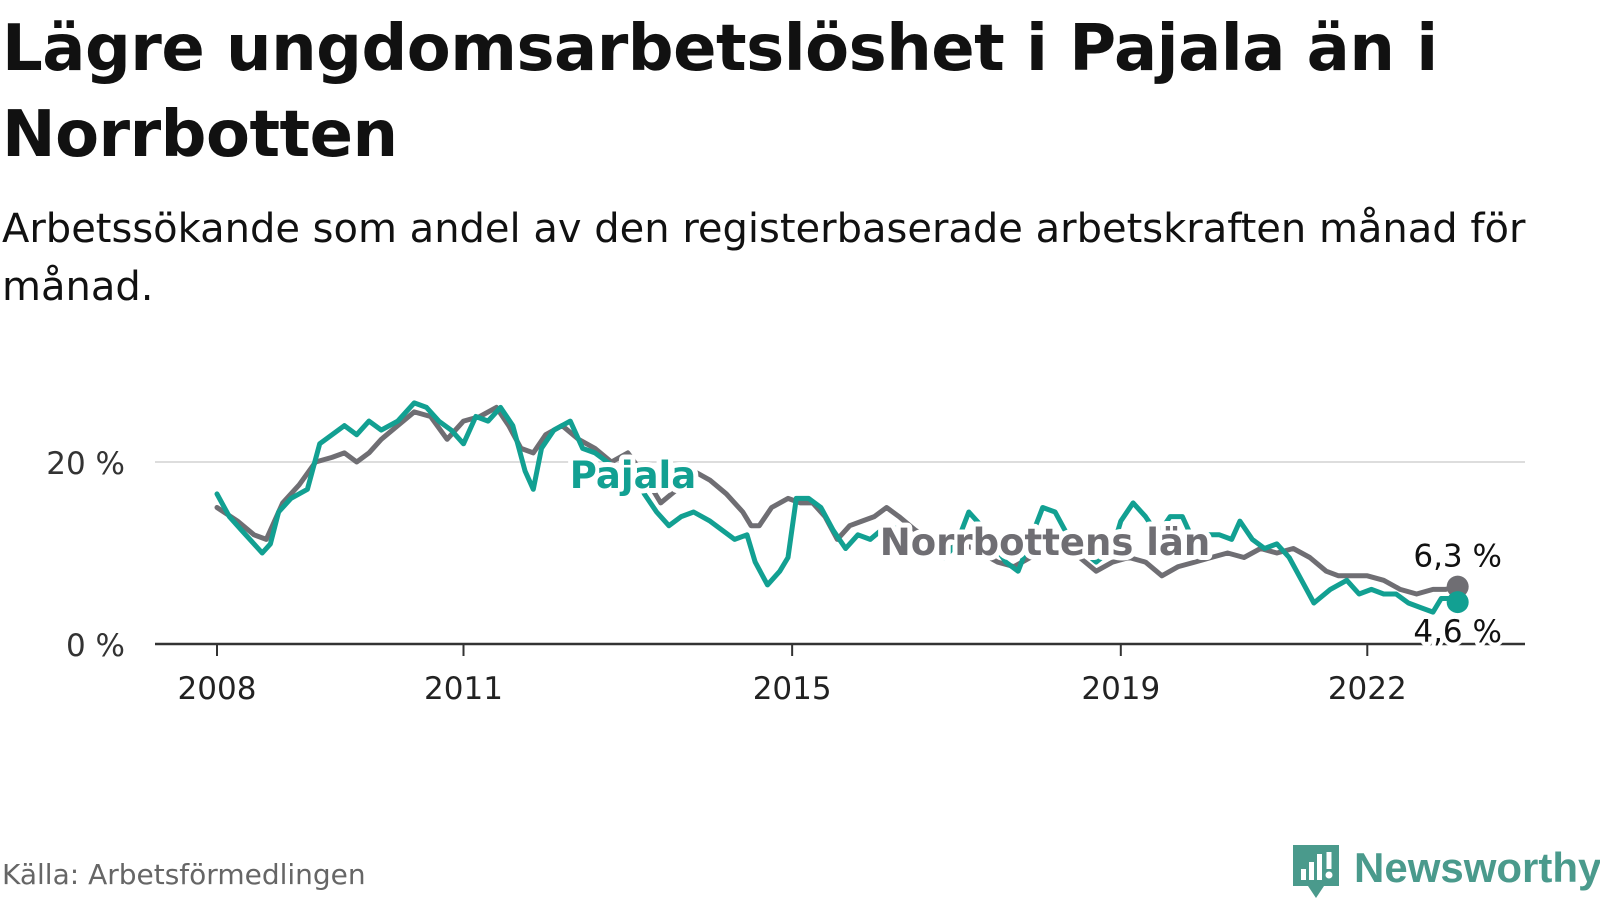 This screenshot has height=900, width=1600. What do you see at coordinates (792, 689) in the screenshot?
I see `x-tick-label: 2015` at bounding box center [792, 689].